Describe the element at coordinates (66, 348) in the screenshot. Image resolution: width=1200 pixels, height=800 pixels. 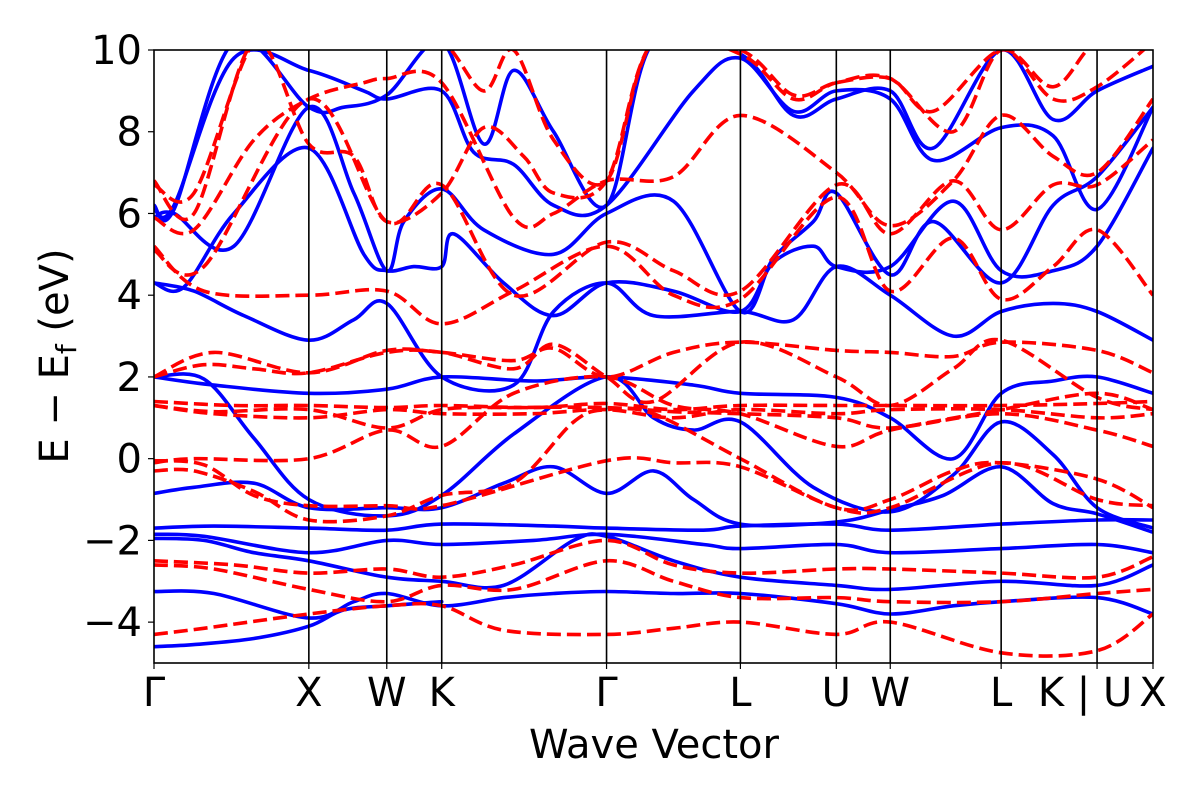
I see `y-label-sub: f` at that location.